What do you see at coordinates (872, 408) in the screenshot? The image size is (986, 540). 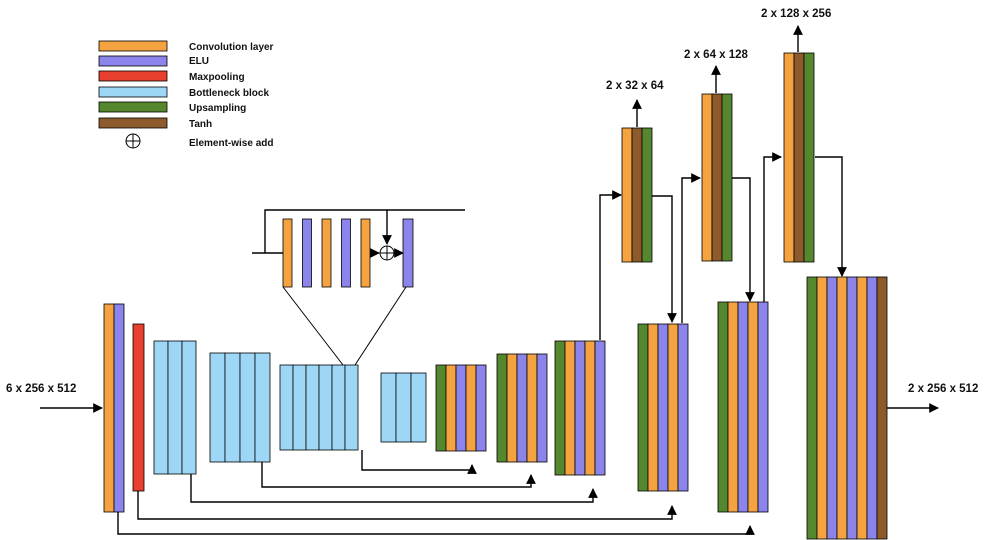 I see `final-stage-layer-elu` at bounding box center [872, 408].